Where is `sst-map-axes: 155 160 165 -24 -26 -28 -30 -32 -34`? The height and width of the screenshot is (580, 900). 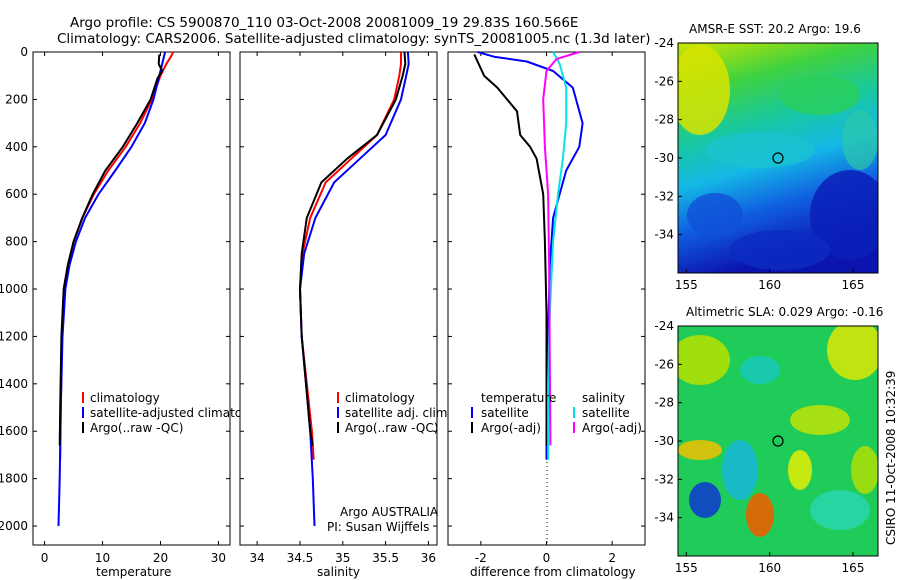 sst-map-axes: 155 160 165 -24 -26 -28 -30 -32 -34 is located at coordinates (759, 164).